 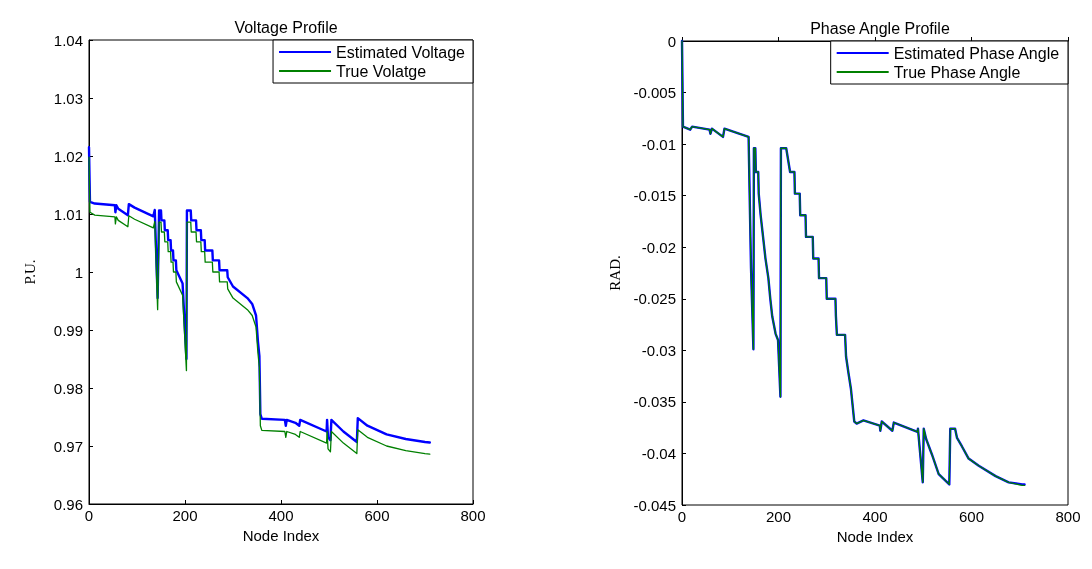 What do you see at coordinates (976, 53) in the screenshot?
I see `legend-label: Estimated Phase Angle` at bounding box center [976, 53].